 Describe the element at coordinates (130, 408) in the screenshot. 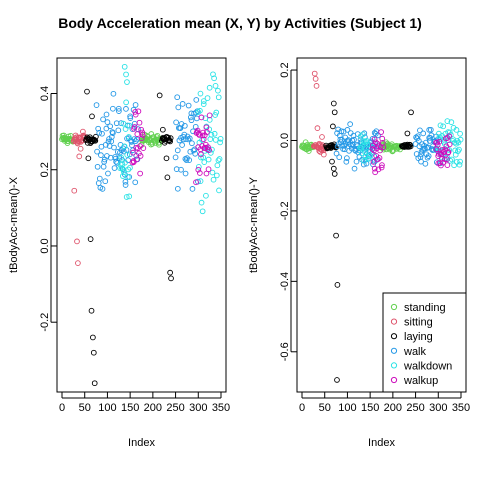

I see `x-tick-label: 150` at that location.